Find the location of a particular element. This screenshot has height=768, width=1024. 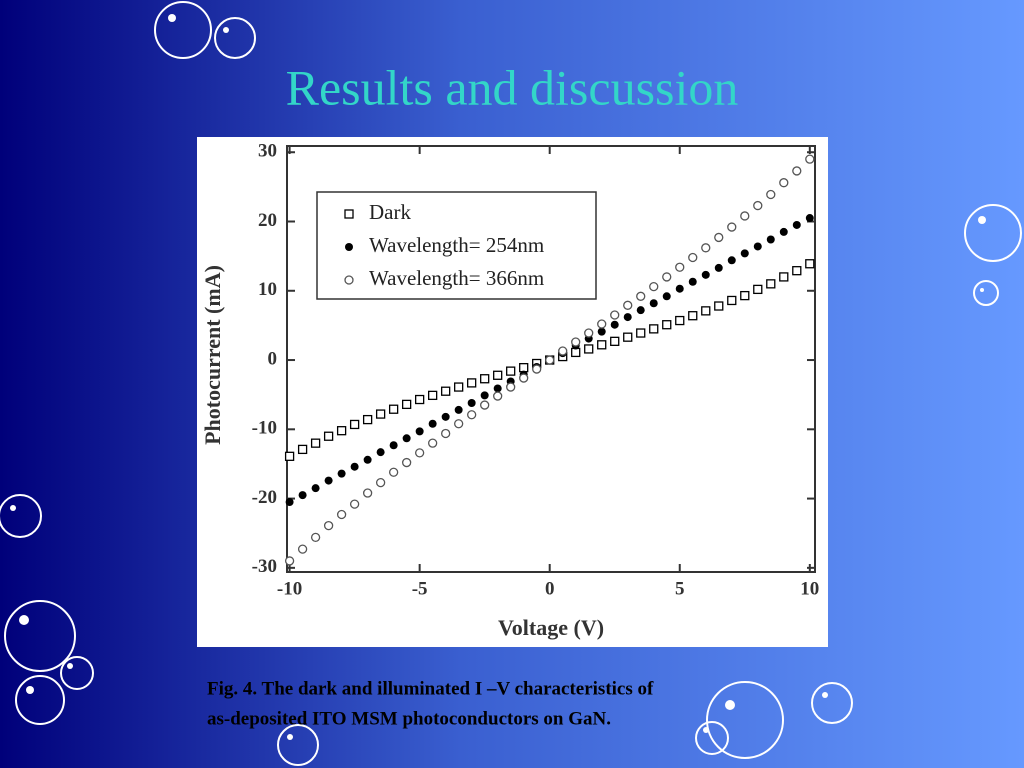

y-tick-label: -20 is located at coordinates (264, 497).